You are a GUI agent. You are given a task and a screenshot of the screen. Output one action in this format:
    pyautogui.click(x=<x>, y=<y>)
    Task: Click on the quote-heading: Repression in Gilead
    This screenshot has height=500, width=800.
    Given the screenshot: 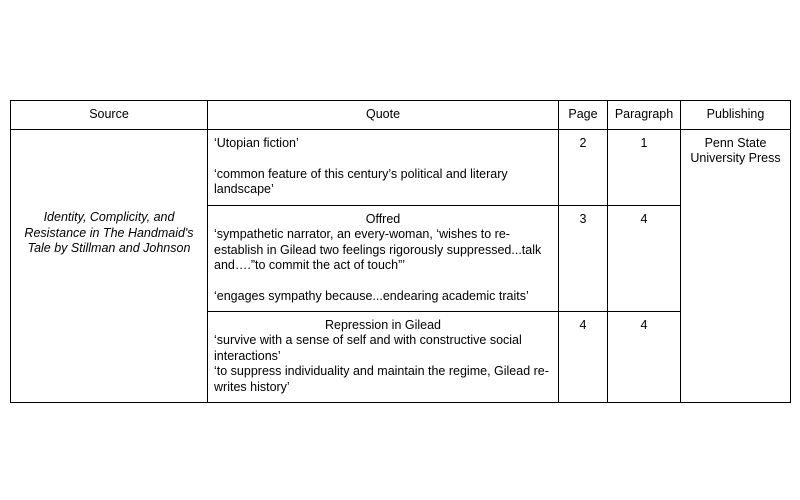 What is the action you would take?
    pyautogui.click(x=383, y=324)
    